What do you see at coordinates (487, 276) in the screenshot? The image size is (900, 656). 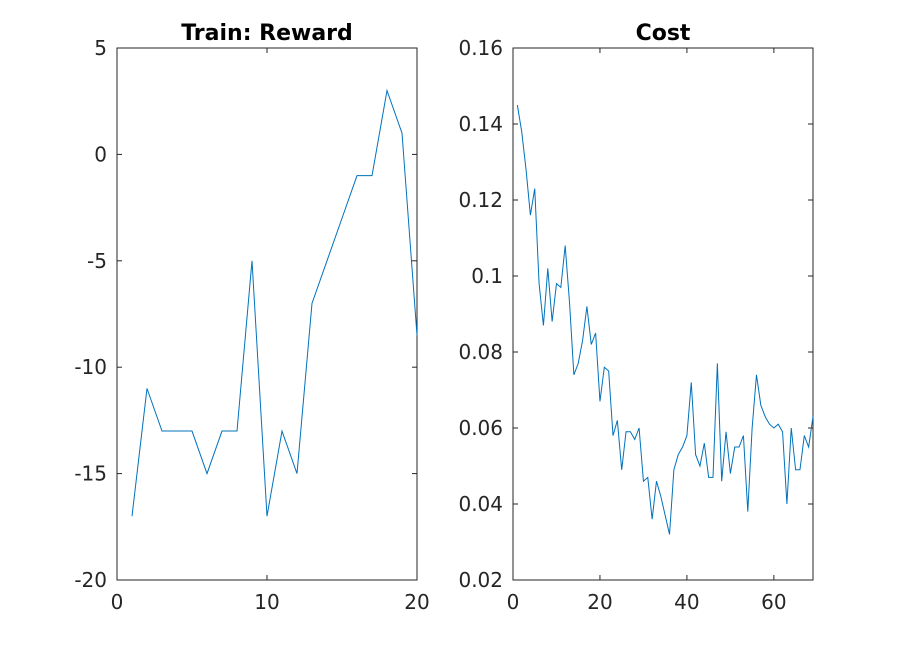 I see `cost-ytick-label: 0.1` at bounding box center [487, 276].